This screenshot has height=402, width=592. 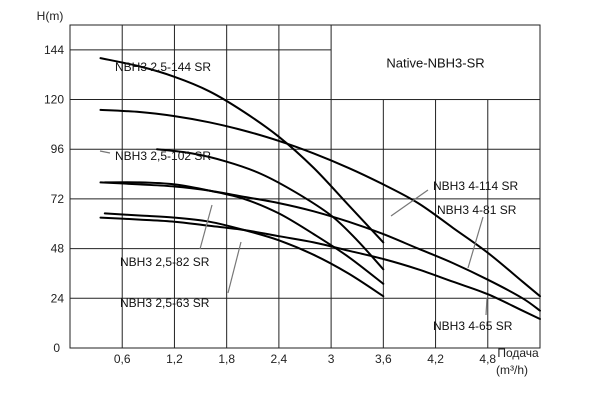 What do you see at coordinates (435, 359) in the screenshot?
I see `x-tick-label: 4,2` at bounding box center [435, 359].